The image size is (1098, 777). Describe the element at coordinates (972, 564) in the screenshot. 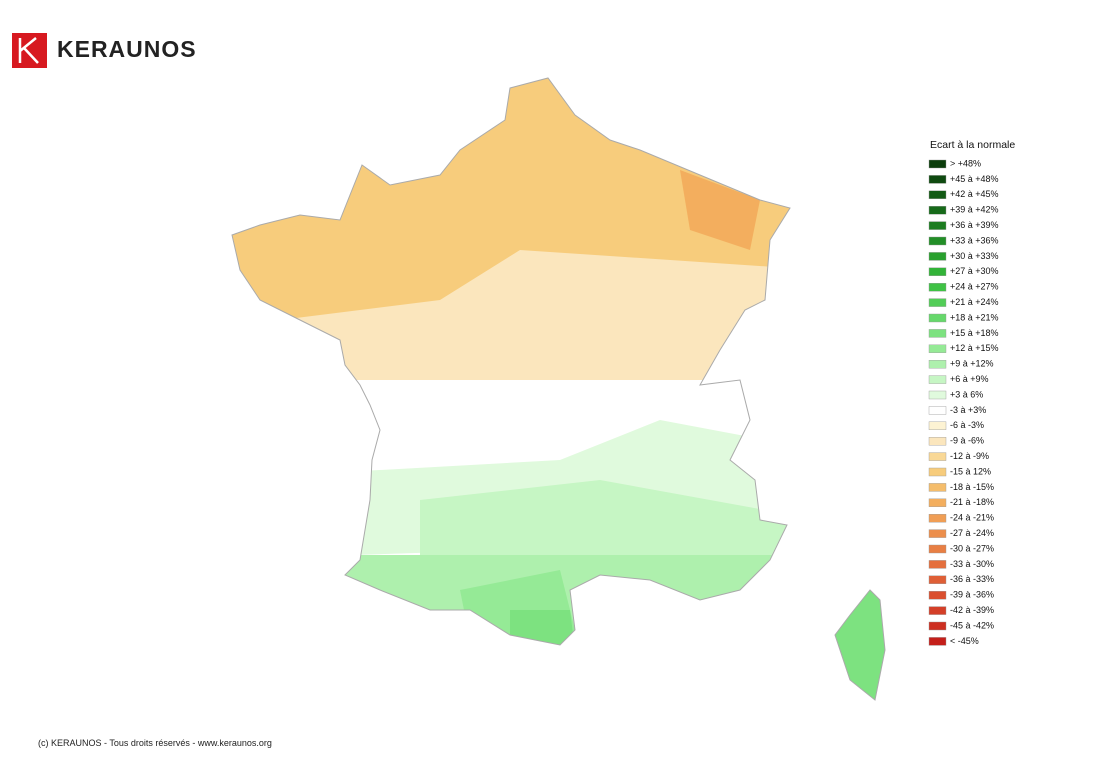

I see `legend-label: -33 à -30%` at that location.